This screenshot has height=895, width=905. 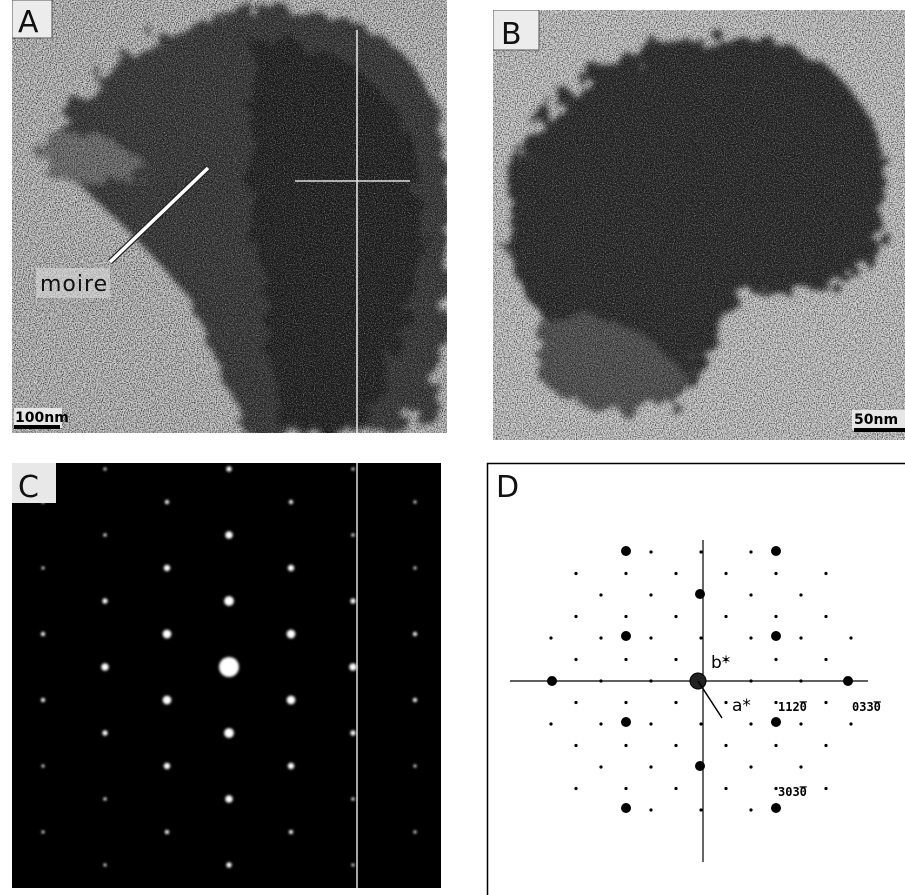 What do you see at coordinates (28, 22) in the screenshot?
I see `panel-label: A` at bounding box center [28, 22].